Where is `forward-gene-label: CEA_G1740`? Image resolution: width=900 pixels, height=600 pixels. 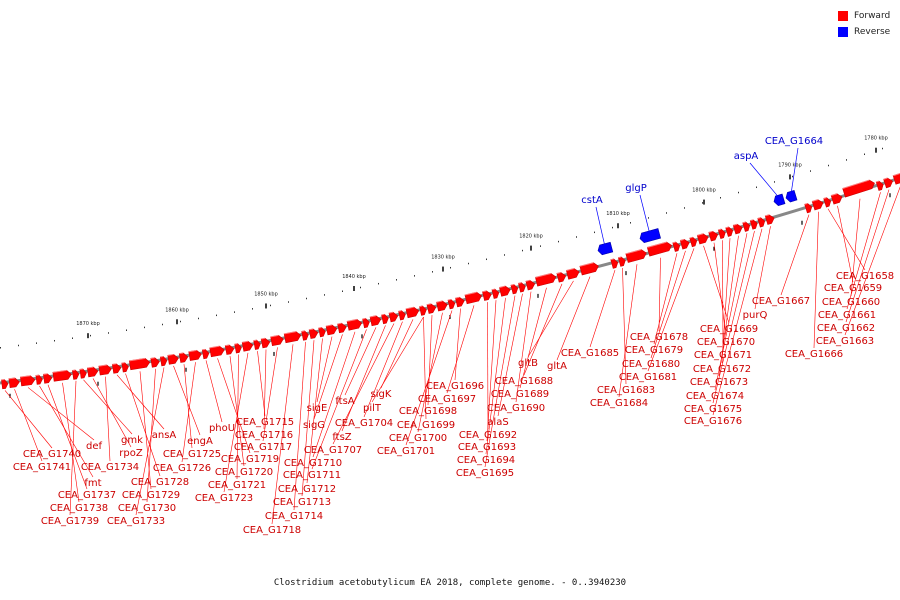
forward-gene-label: CEA_G1740 is located at coordinates (52, 454).